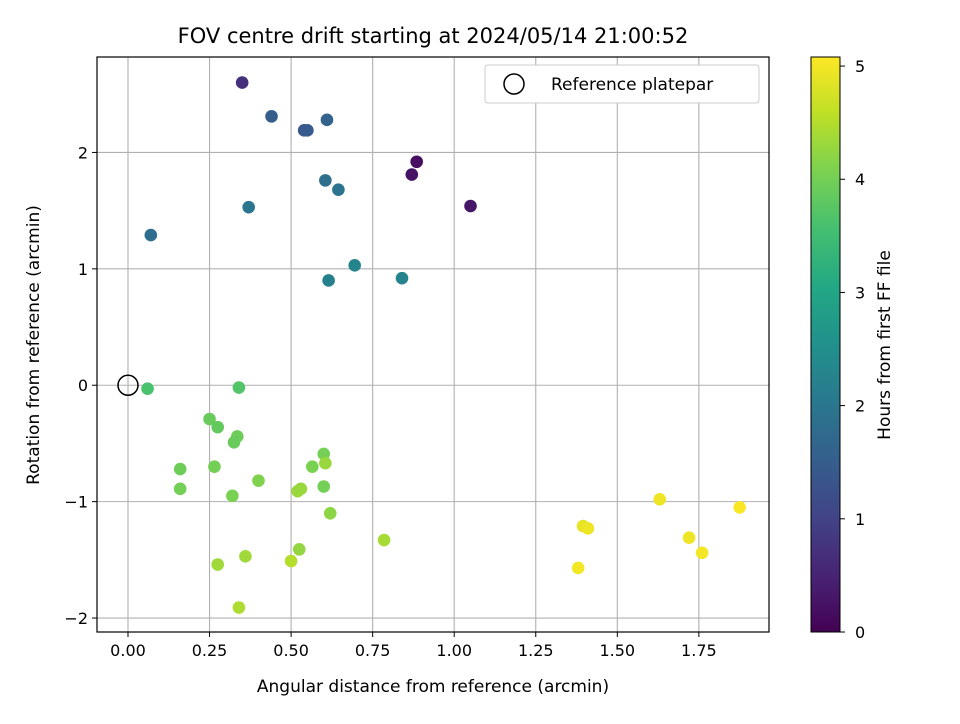  I want to click on colorbar-gradient, so click(825, 344).